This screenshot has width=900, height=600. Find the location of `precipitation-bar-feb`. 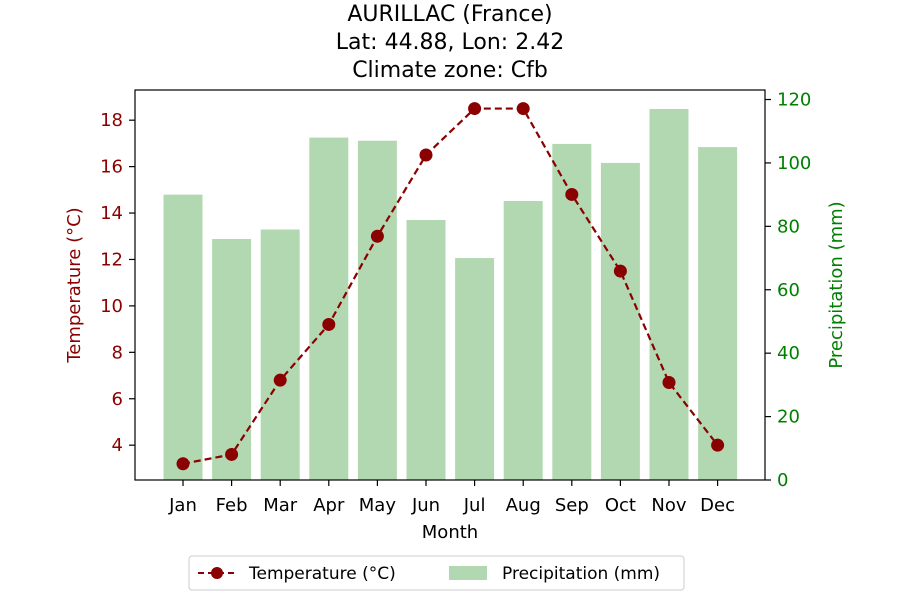

precipitation-bar-feb is located at coordinates (232, 359).